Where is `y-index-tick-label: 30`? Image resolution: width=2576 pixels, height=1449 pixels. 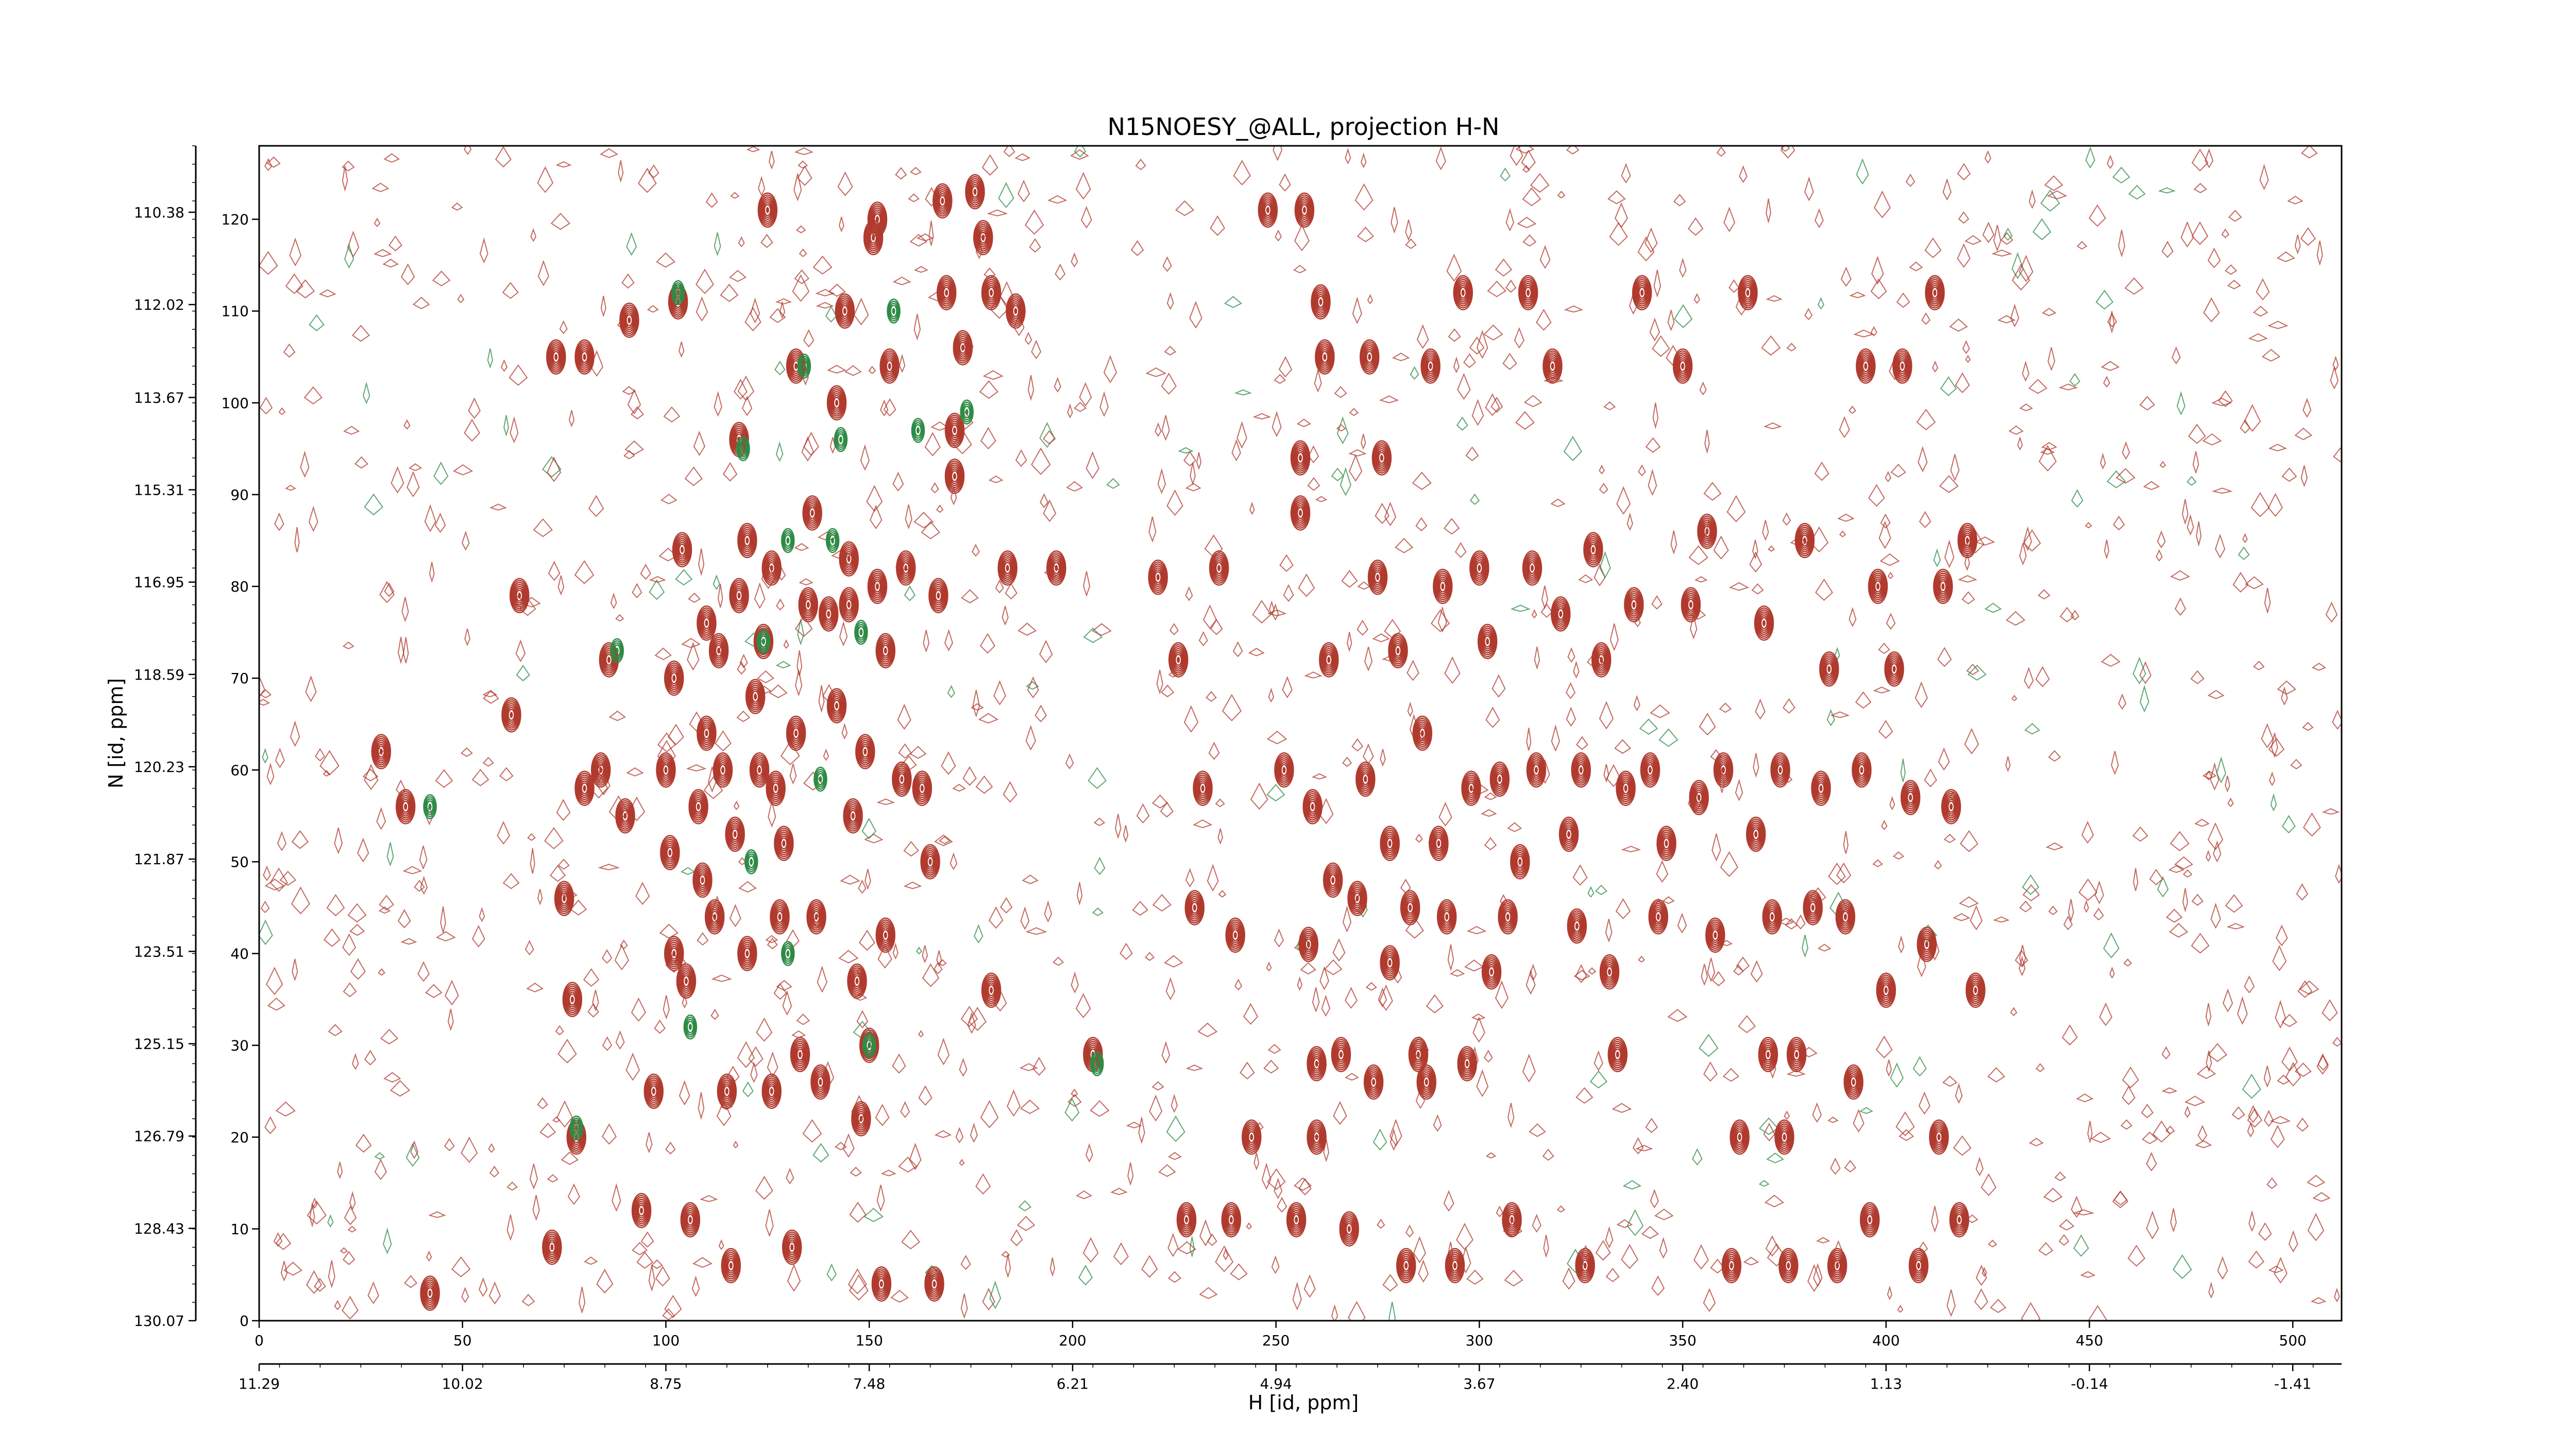
y-index-tick-label: 30 is located at coordinates (239, 1045).